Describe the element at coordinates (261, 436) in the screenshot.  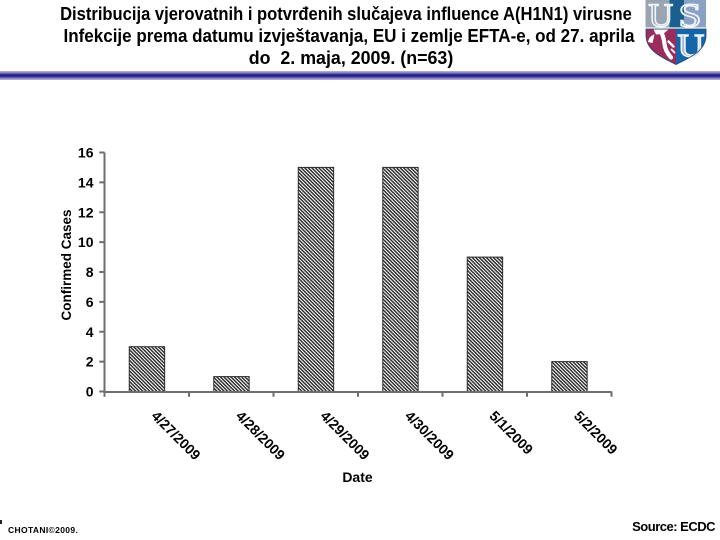
I see `svg-text: 4/28/2009` at that location.